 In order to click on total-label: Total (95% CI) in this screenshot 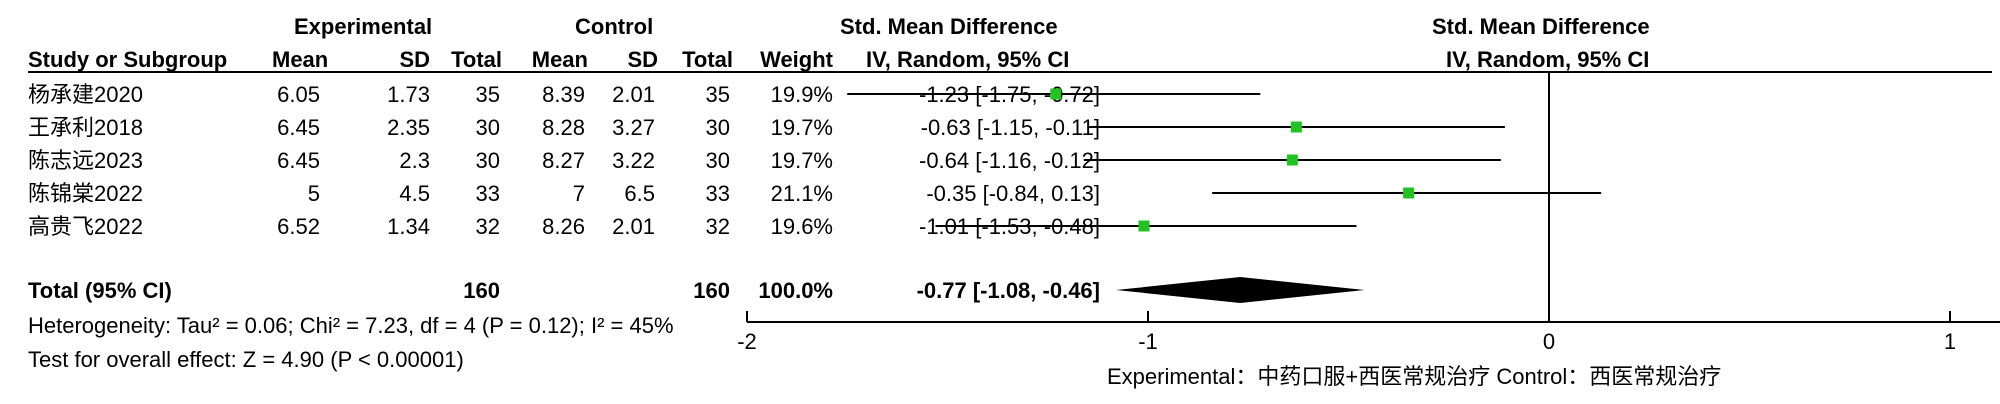, I will do `click(100, 290)`.